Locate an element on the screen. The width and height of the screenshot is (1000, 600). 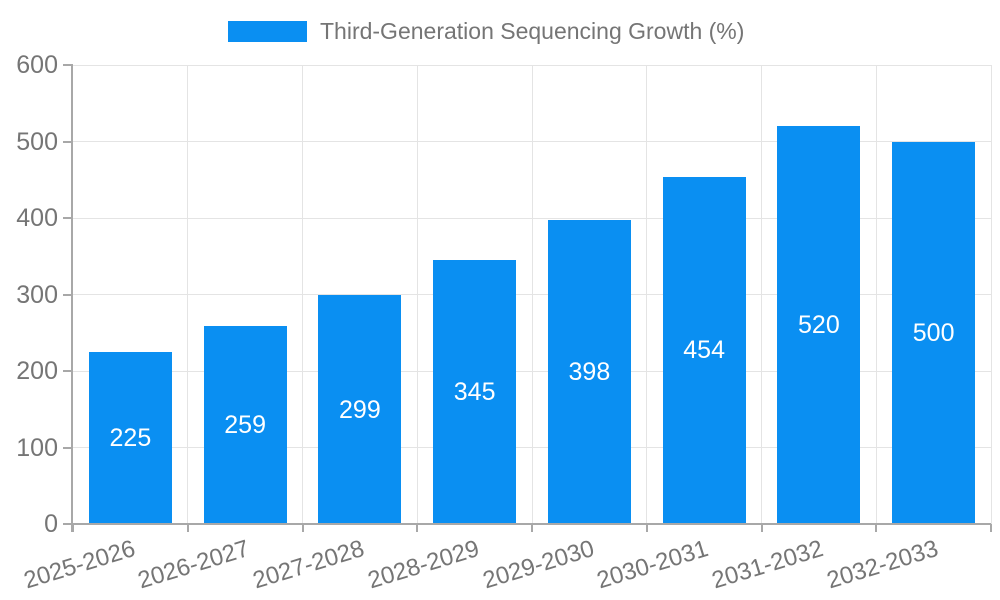
y-axis-label: 200 is located at coordinates (37, 371).